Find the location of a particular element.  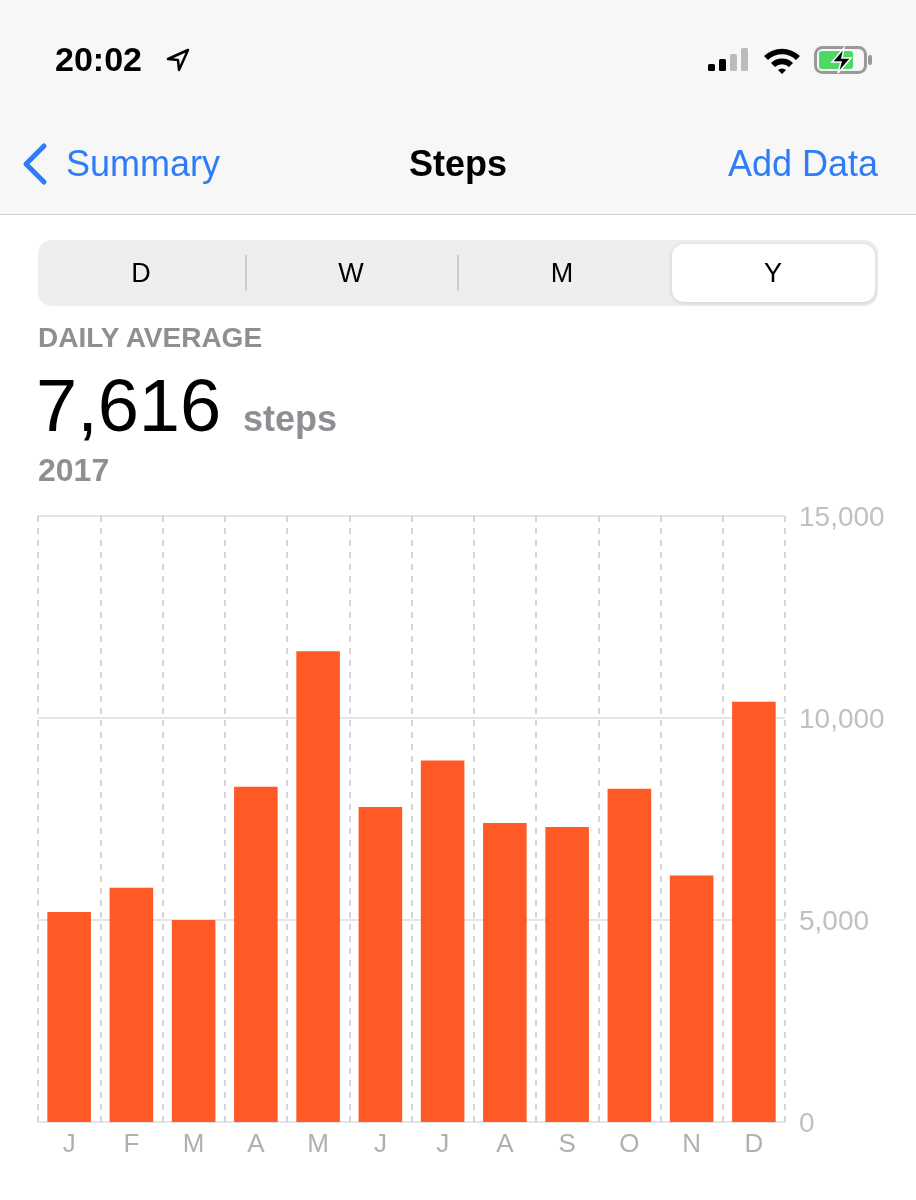

y-tick-label: 0 is located at coordinates (807, 1122).